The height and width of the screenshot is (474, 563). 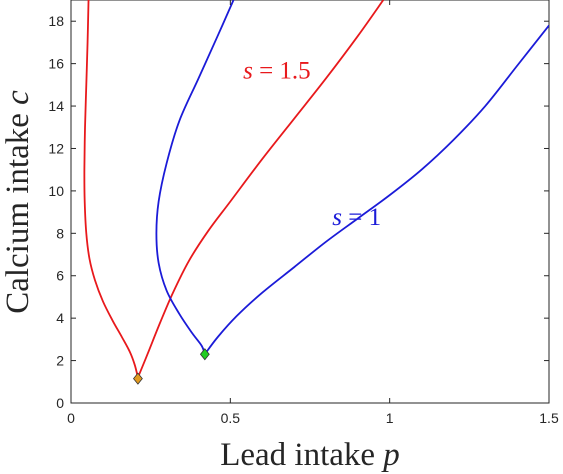 I want to click on x-tick-label: 1.5, so click(x=549, y=418).